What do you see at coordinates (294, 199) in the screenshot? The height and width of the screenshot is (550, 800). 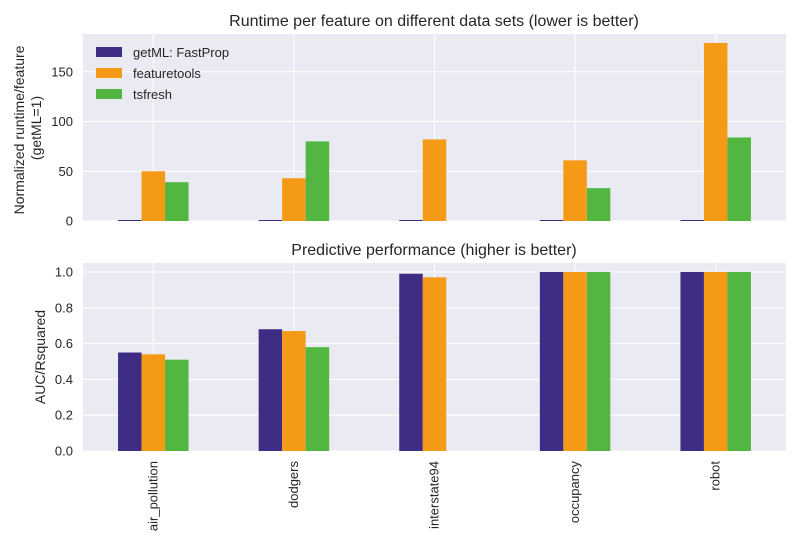 I see `runtime-bar-featuretools-dodgers` at bounding box center [294, 199].